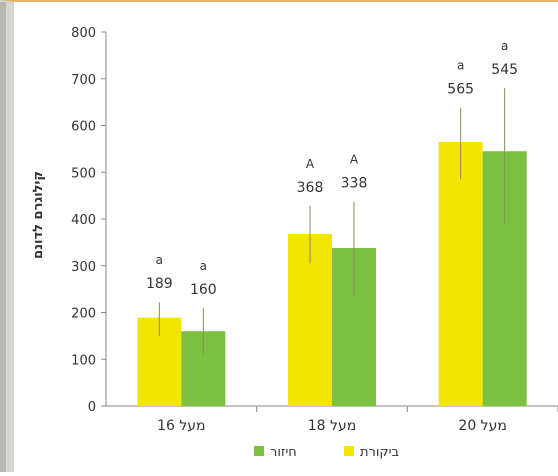  I want to click on value-label: 189, so click(159, 284).